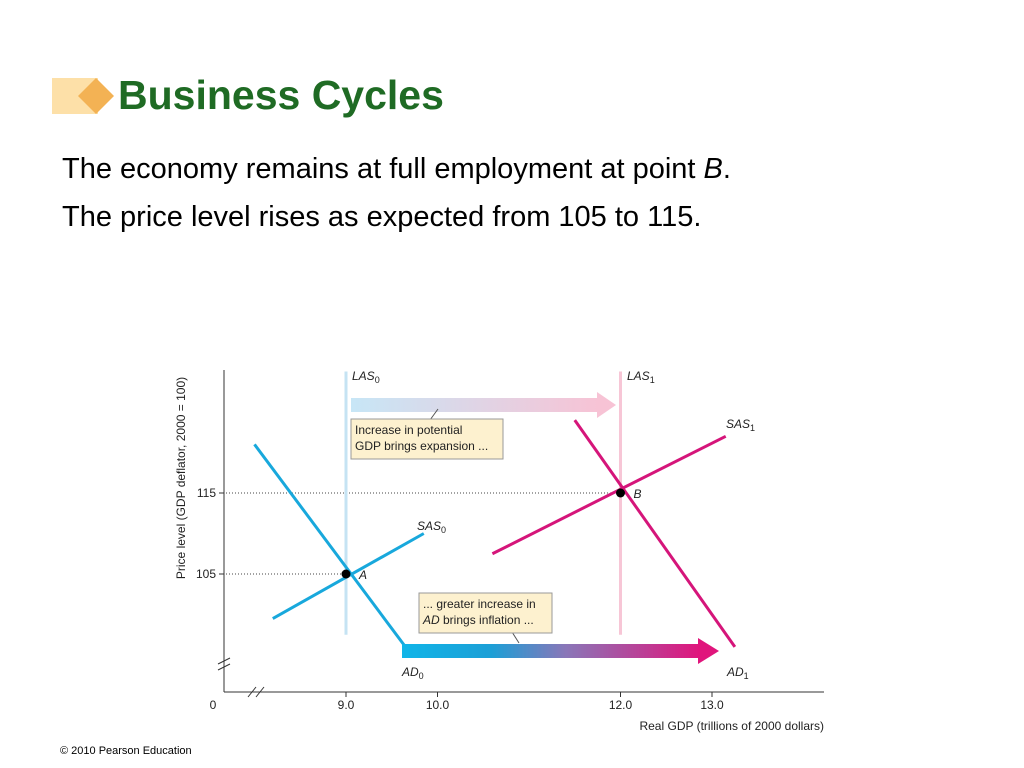 The image size is (1024, 768). I want to click on y-tick-label: 105, so click(206, 574).